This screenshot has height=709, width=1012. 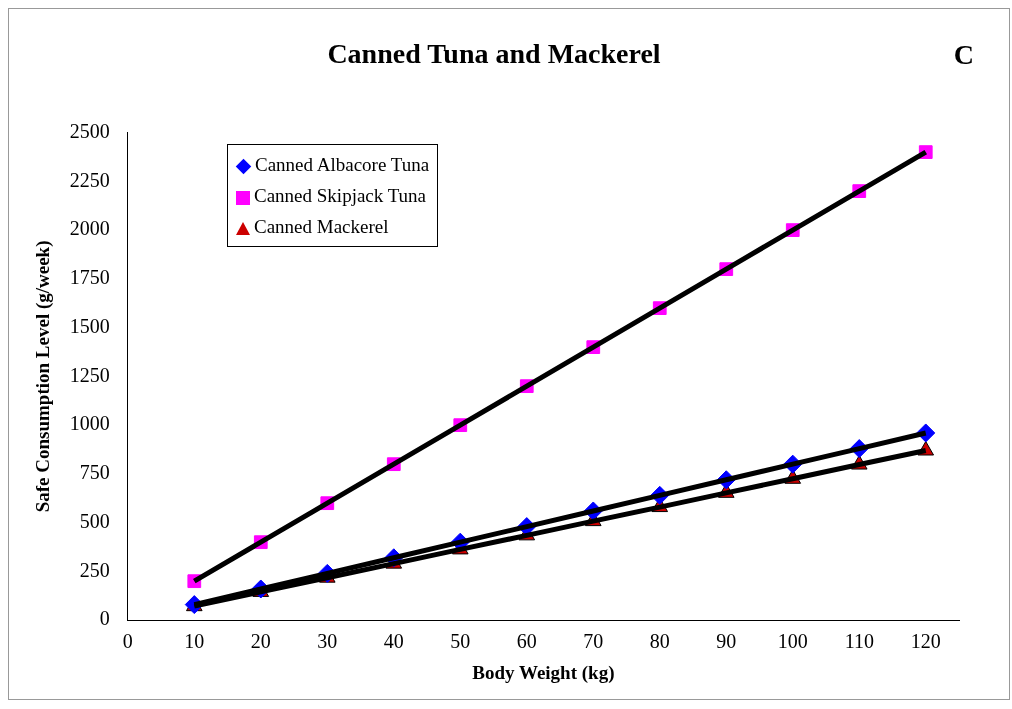 What do you see at coordinates (89, 325) in the screenshot?
I see `y-tick-label: 1500` at bounding box center [89, 325].